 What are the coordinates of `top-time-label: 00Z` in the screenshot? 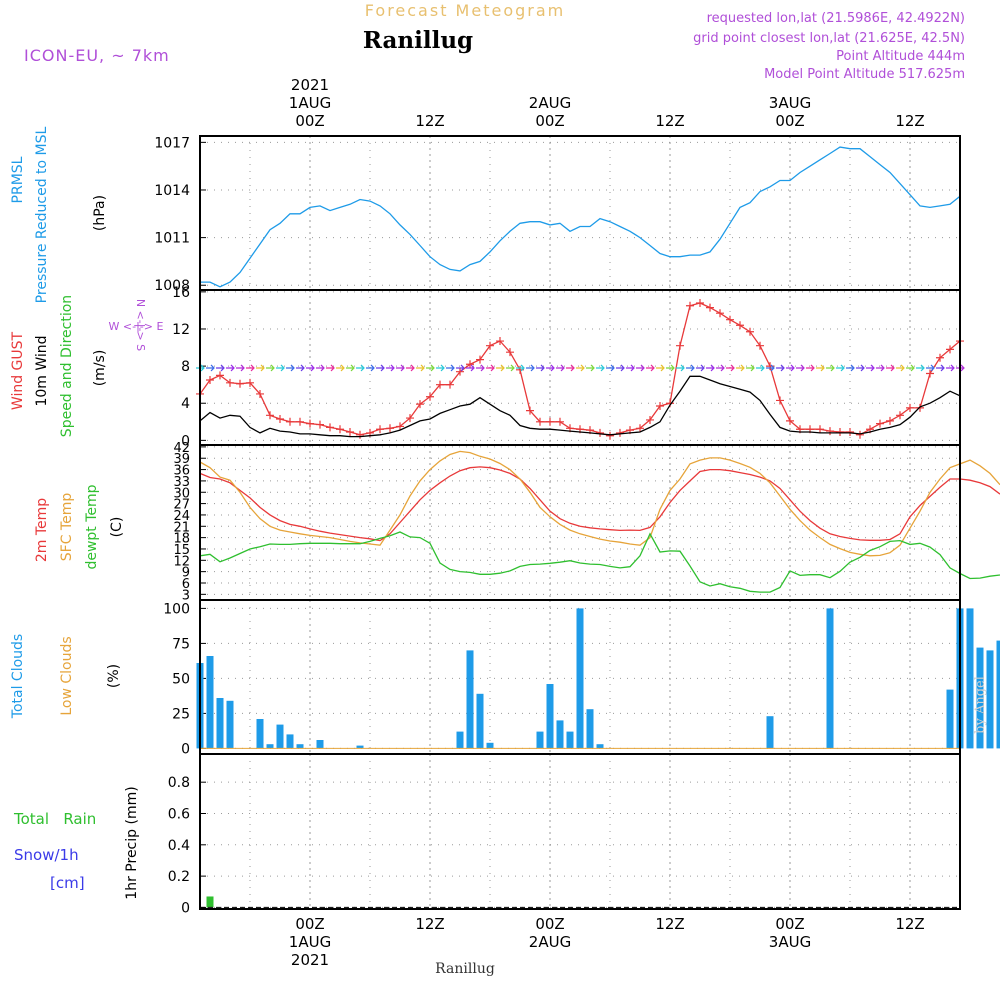 It's located at (789, 121).